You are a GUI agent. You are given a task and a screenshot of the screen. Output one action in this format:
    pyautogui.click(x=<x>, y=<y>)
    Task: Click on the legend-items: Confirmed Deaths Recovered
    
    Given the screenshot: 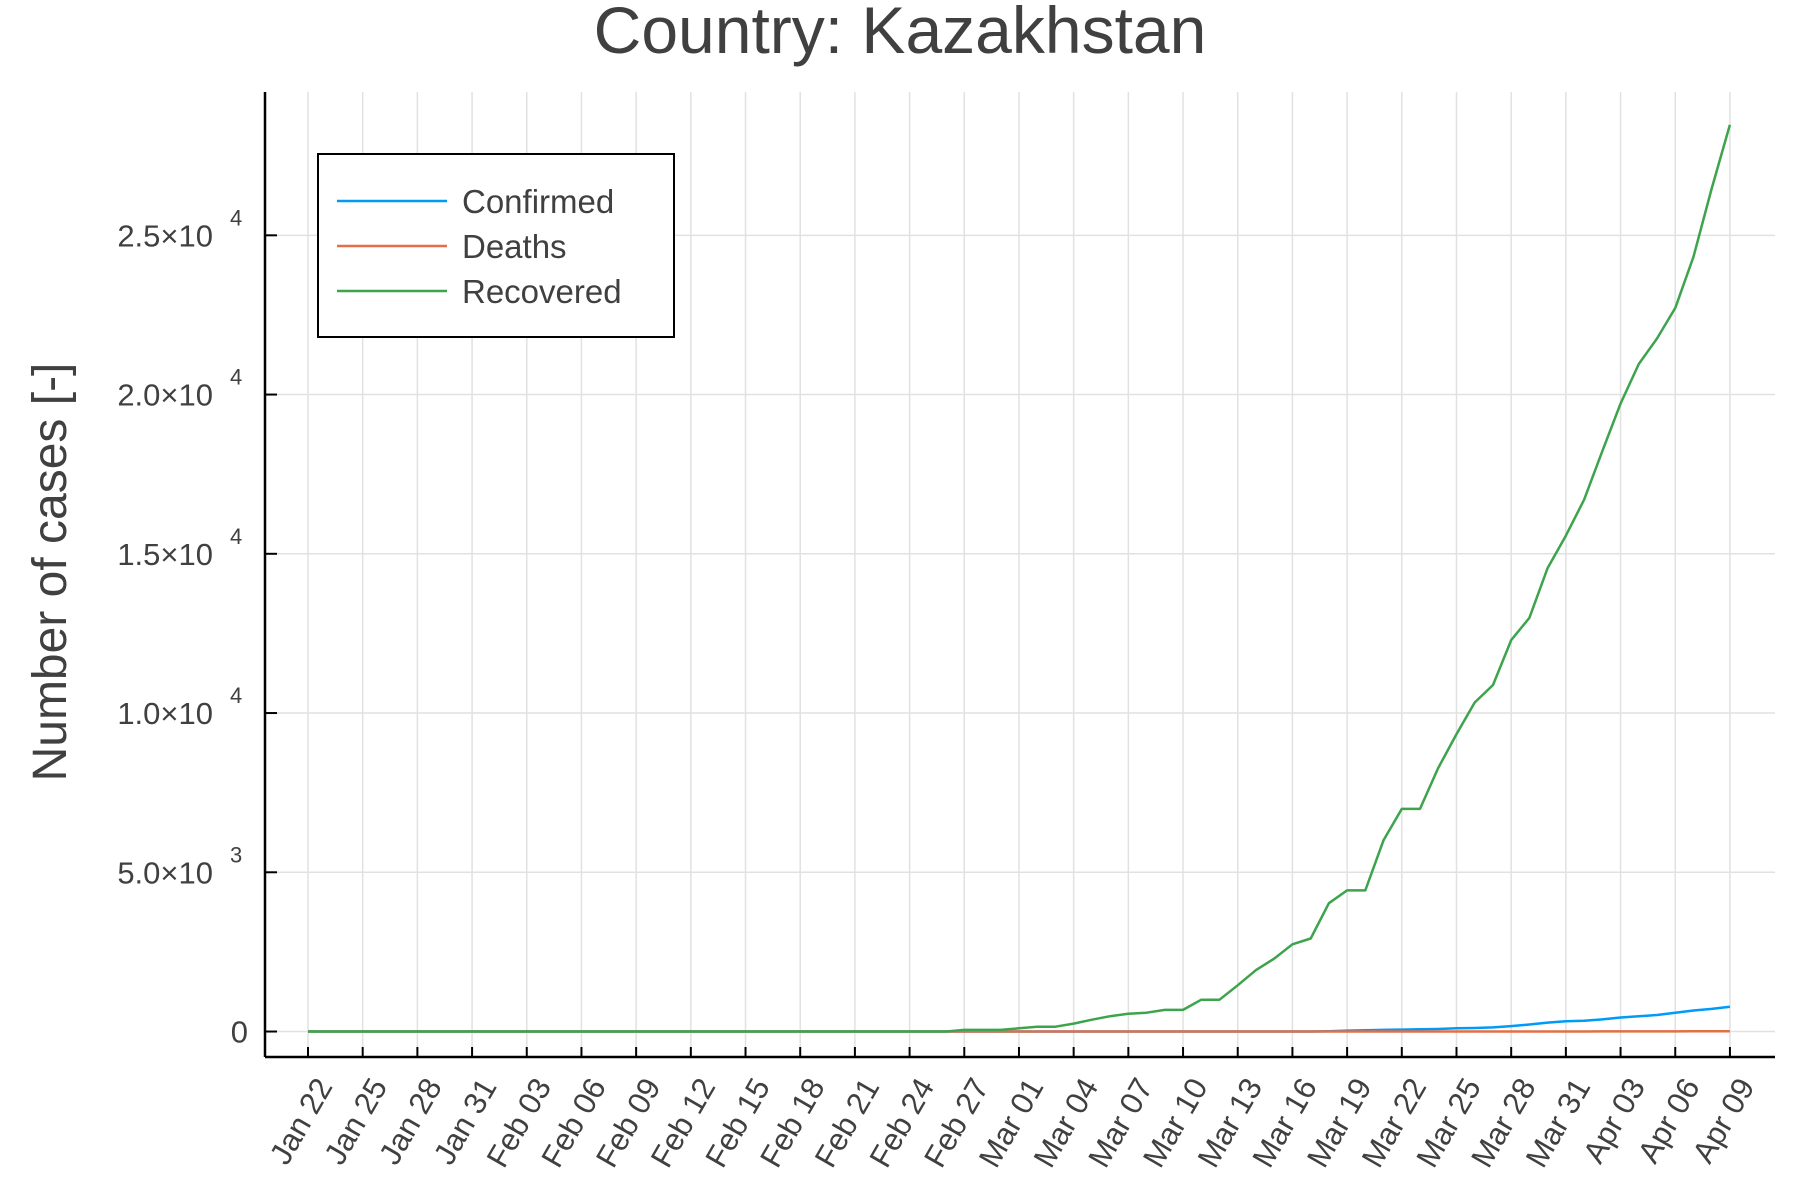 What is the action you would take?
    pyautogui.click(x=479, y=246)
    